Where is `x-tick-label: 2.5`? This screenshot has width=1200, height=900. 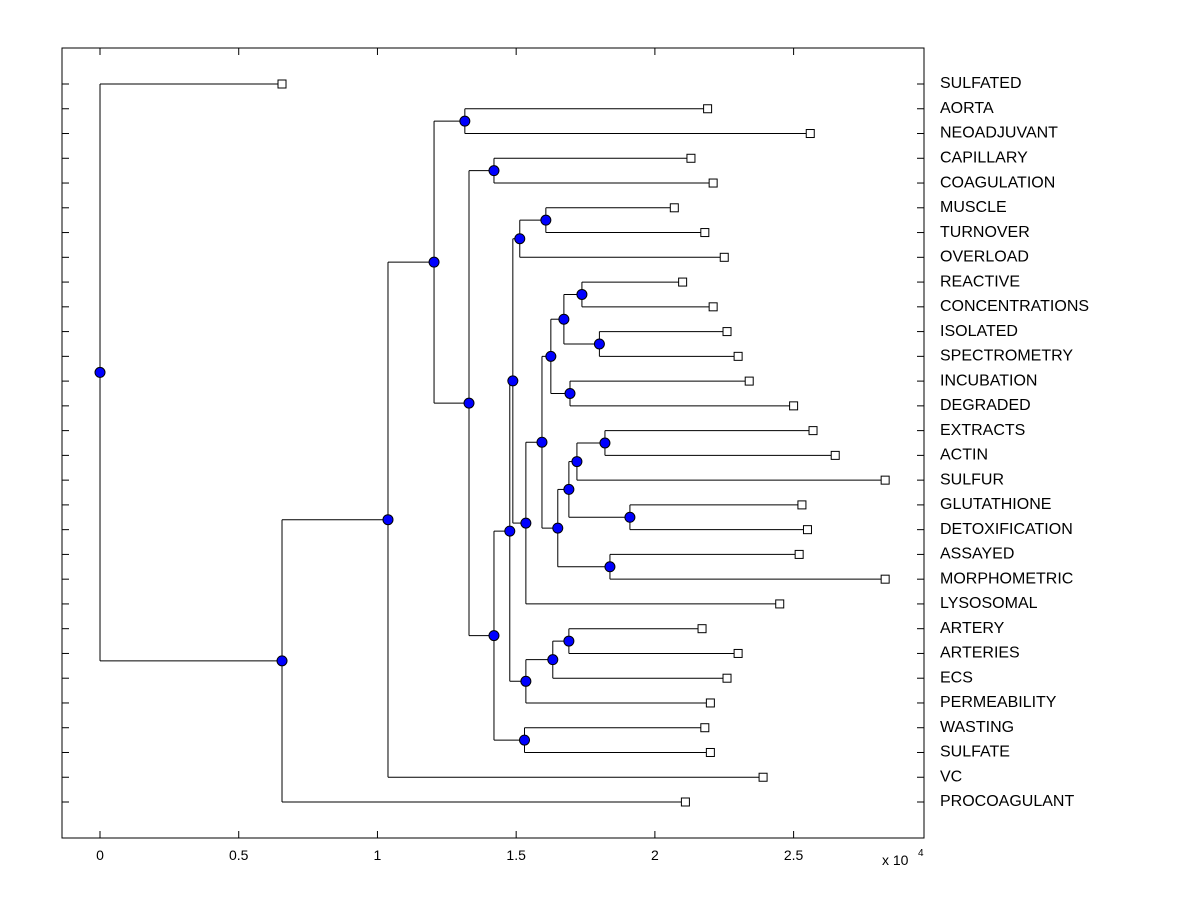 x-tick-label: 2.5 is located at coordinates (794, 855).